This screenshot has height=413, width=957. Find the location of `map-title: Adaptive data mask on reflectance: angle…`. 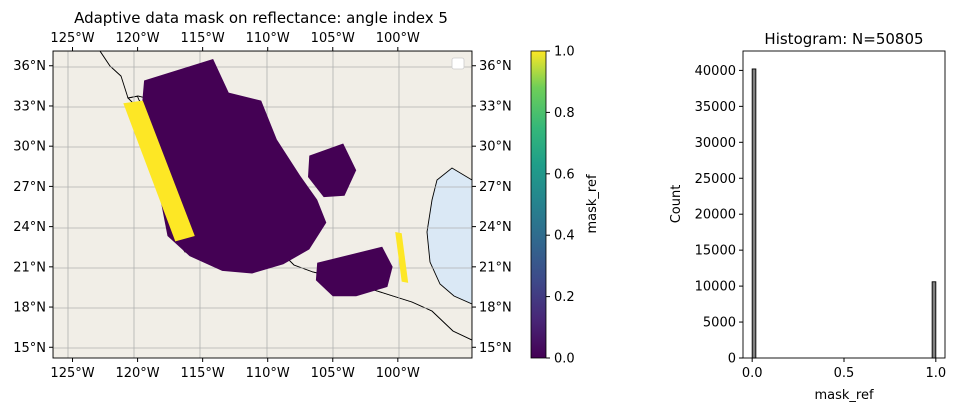

map-title: Adaptive data mask on reflectance: angle… is located at coordinates (261, 18).